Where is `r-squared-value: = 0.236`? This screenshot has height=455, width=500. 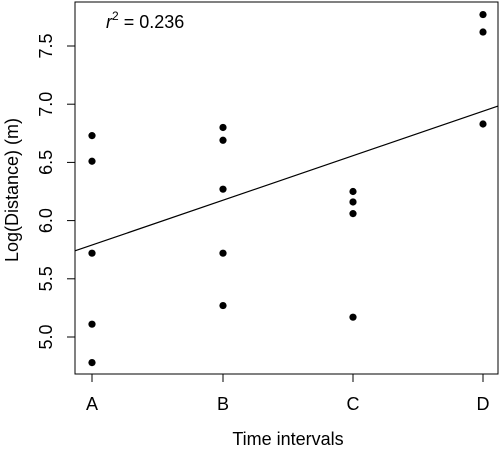 r-squared-value: = 0.236 is located at coordinates (152, 22).